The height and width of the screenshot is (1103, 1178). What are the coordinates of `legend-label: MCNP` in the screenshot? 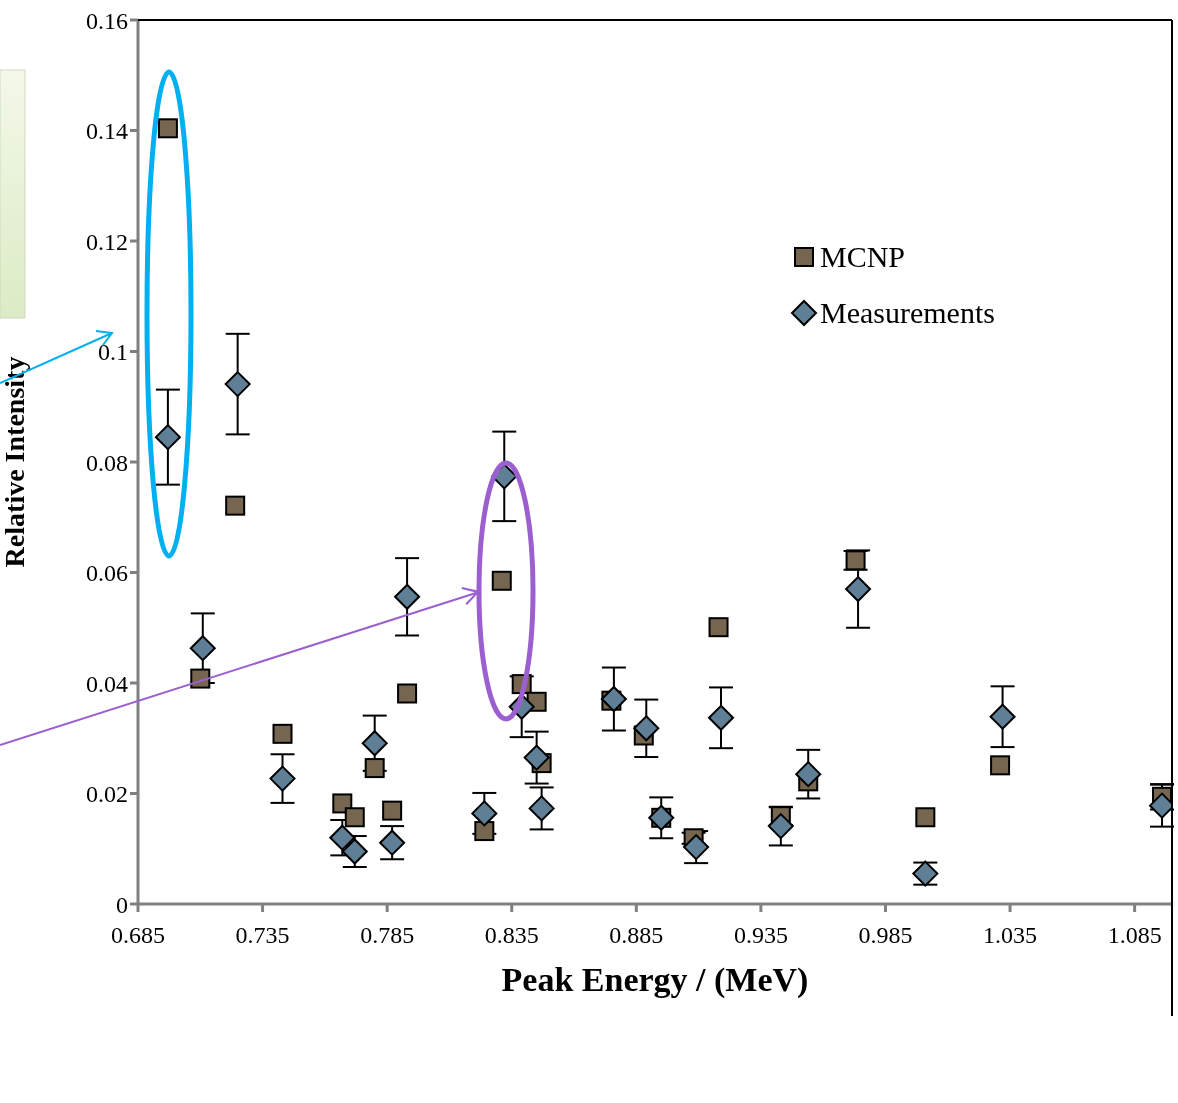 It's located at (863, 257).